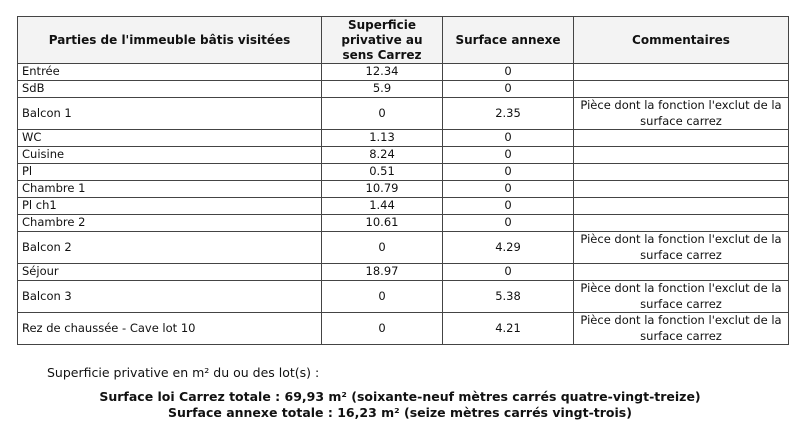 The height and width of the screenshot is (437, 800). I want to click on cell-carrez: 18.97, so click(382, 272).